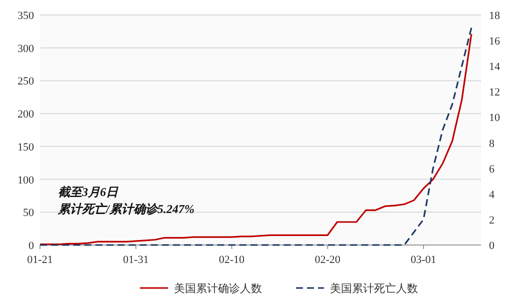 The image size is (512, 306). What do you see at coordinates (26, 82) in the screenshot?
I see `y-tick-label: 250` at bounding box center [26, 82].